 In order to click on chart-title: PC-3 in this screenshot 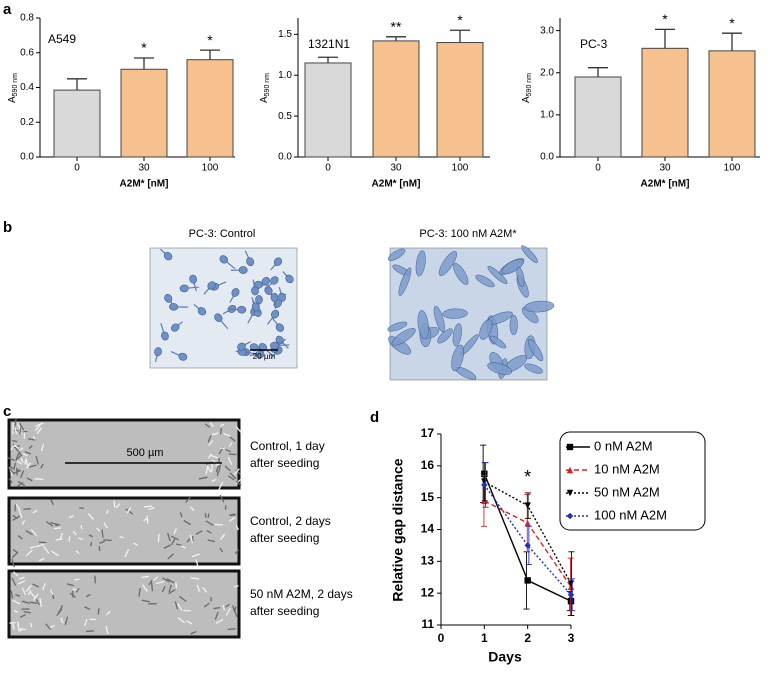, I will do `click(594, 44)`.